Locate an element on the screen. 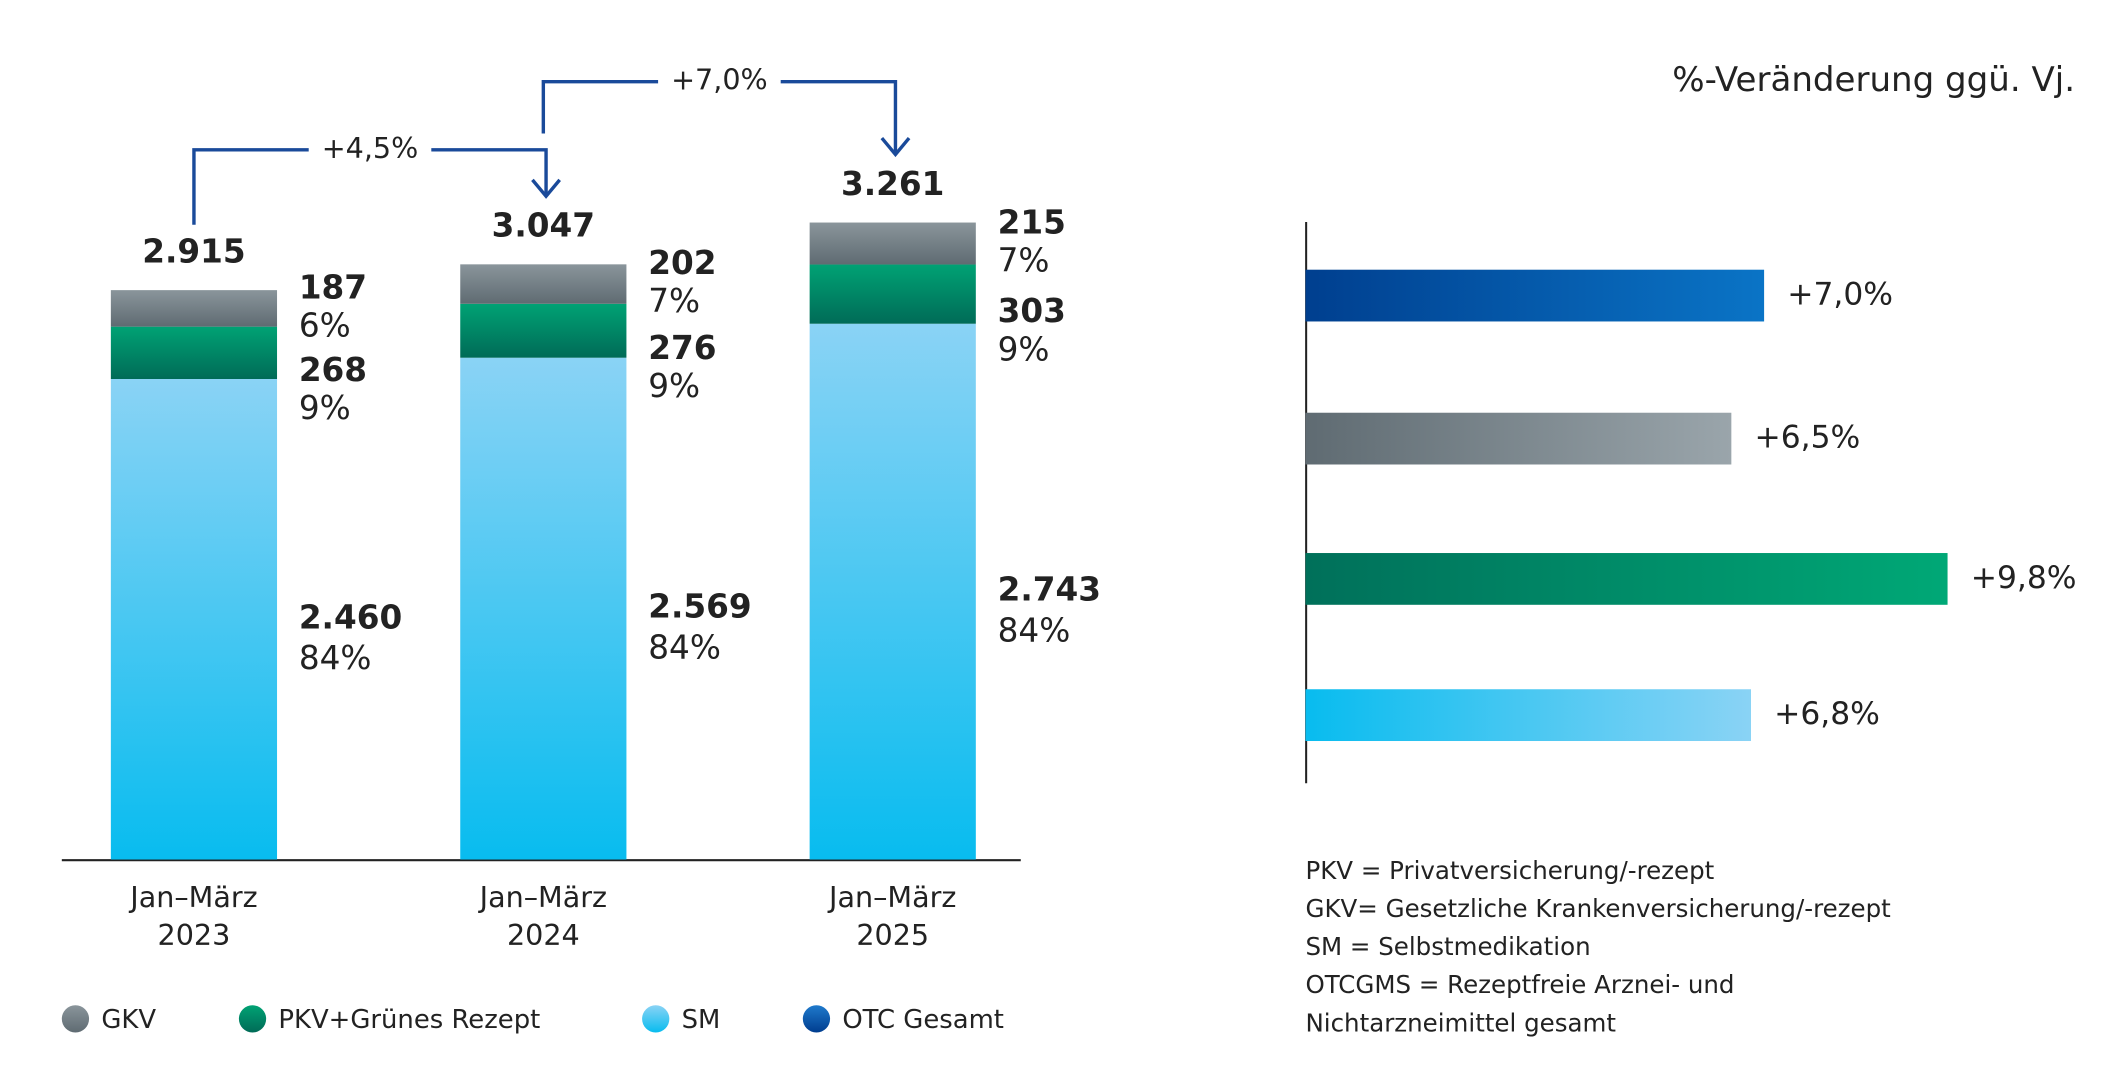 The width and height of the screenshot is (2126, 1087). share-label: 6% is located at coordinates (325, 325).